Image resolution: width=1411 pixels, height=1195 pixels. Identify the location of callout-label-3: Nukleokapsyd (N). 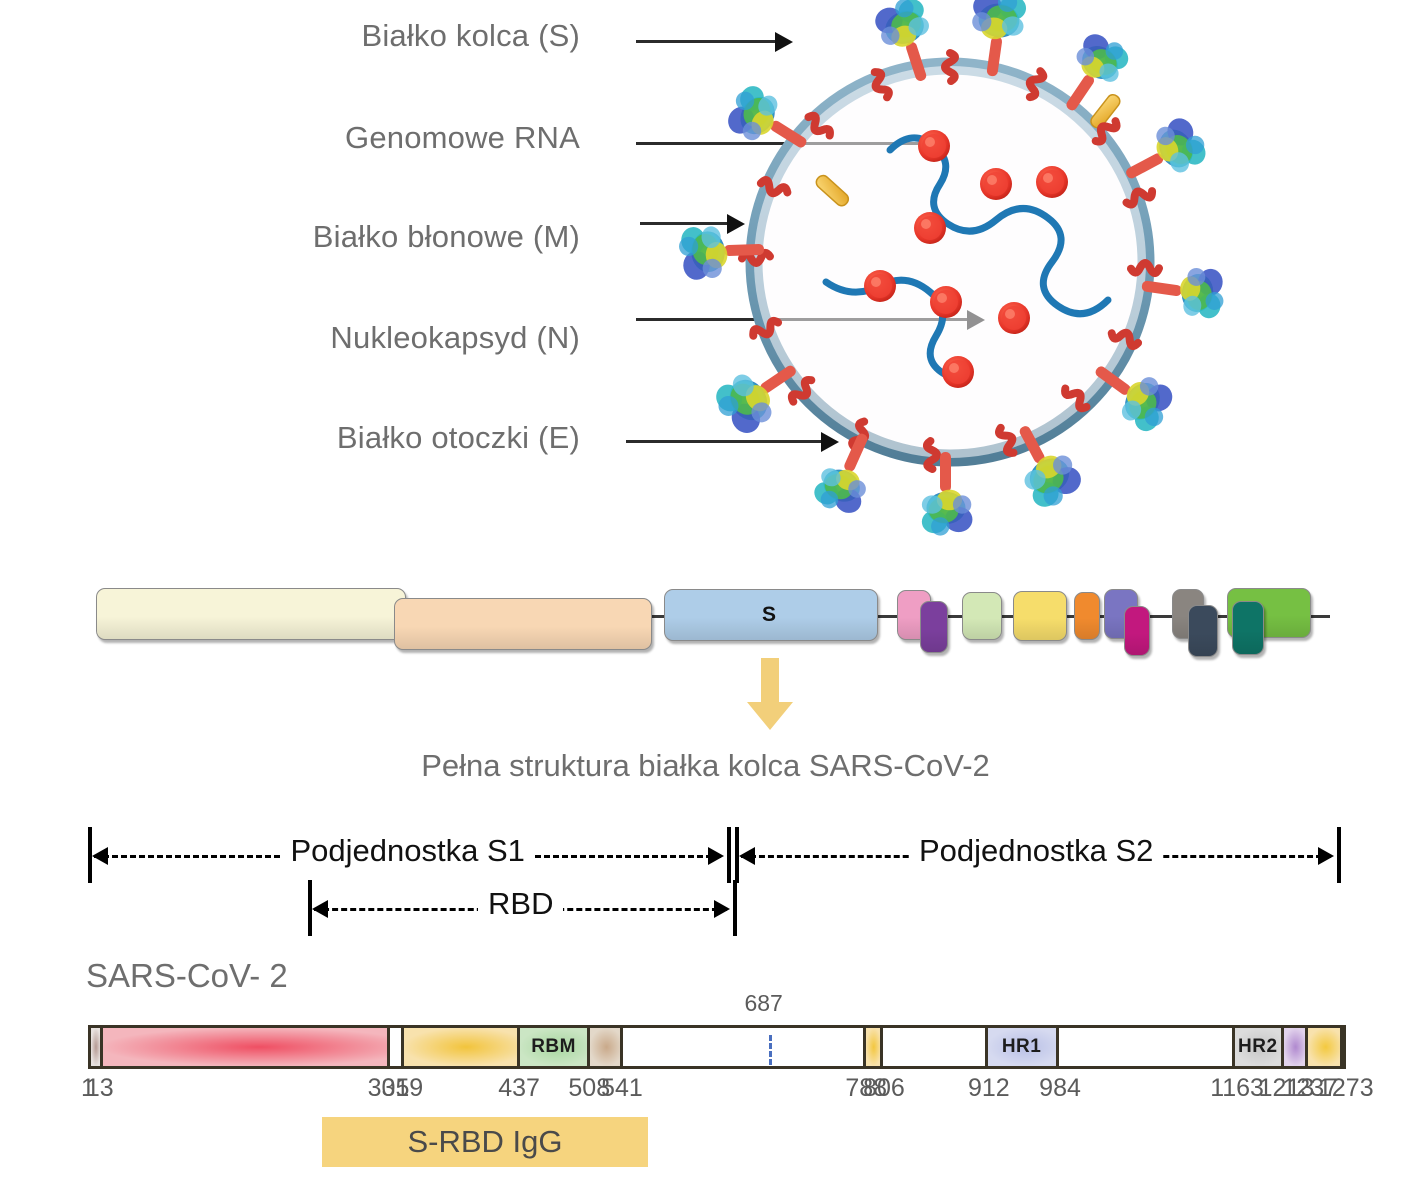
(455, 337).